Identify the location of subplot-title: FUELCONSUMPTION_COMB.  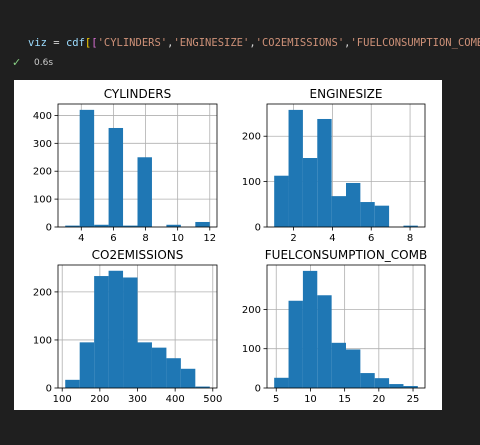
(346, 255).